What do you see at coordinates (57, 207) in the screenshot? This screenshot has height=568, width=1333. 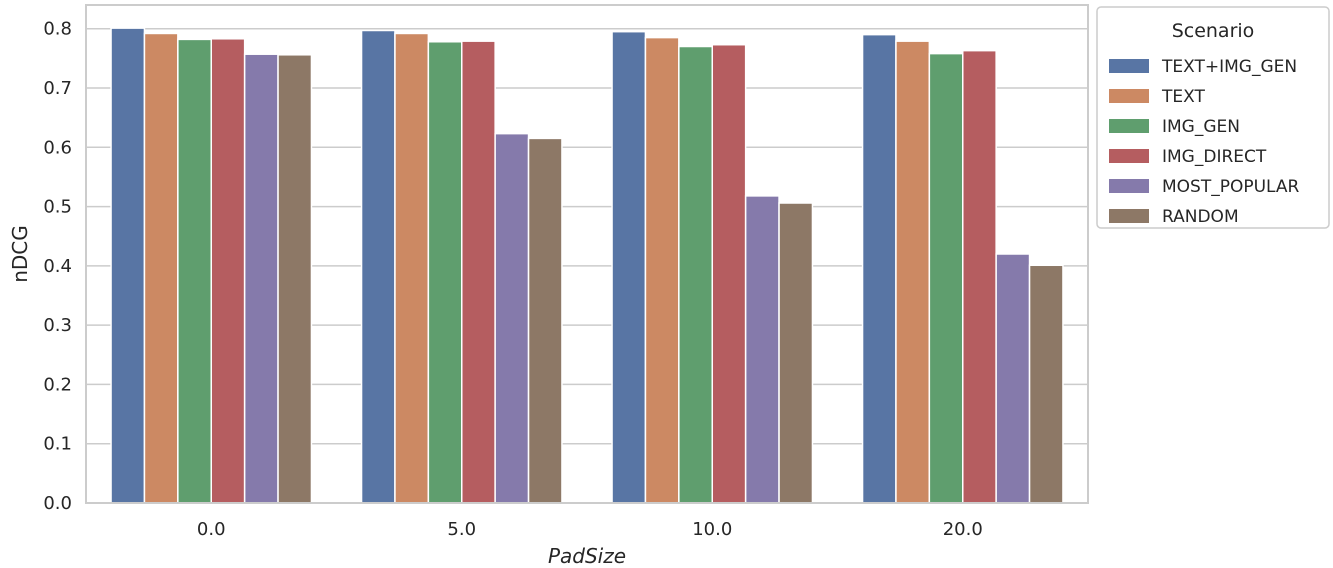 I see `y-tick-label: 0.5` at bounding box center [57, 207].